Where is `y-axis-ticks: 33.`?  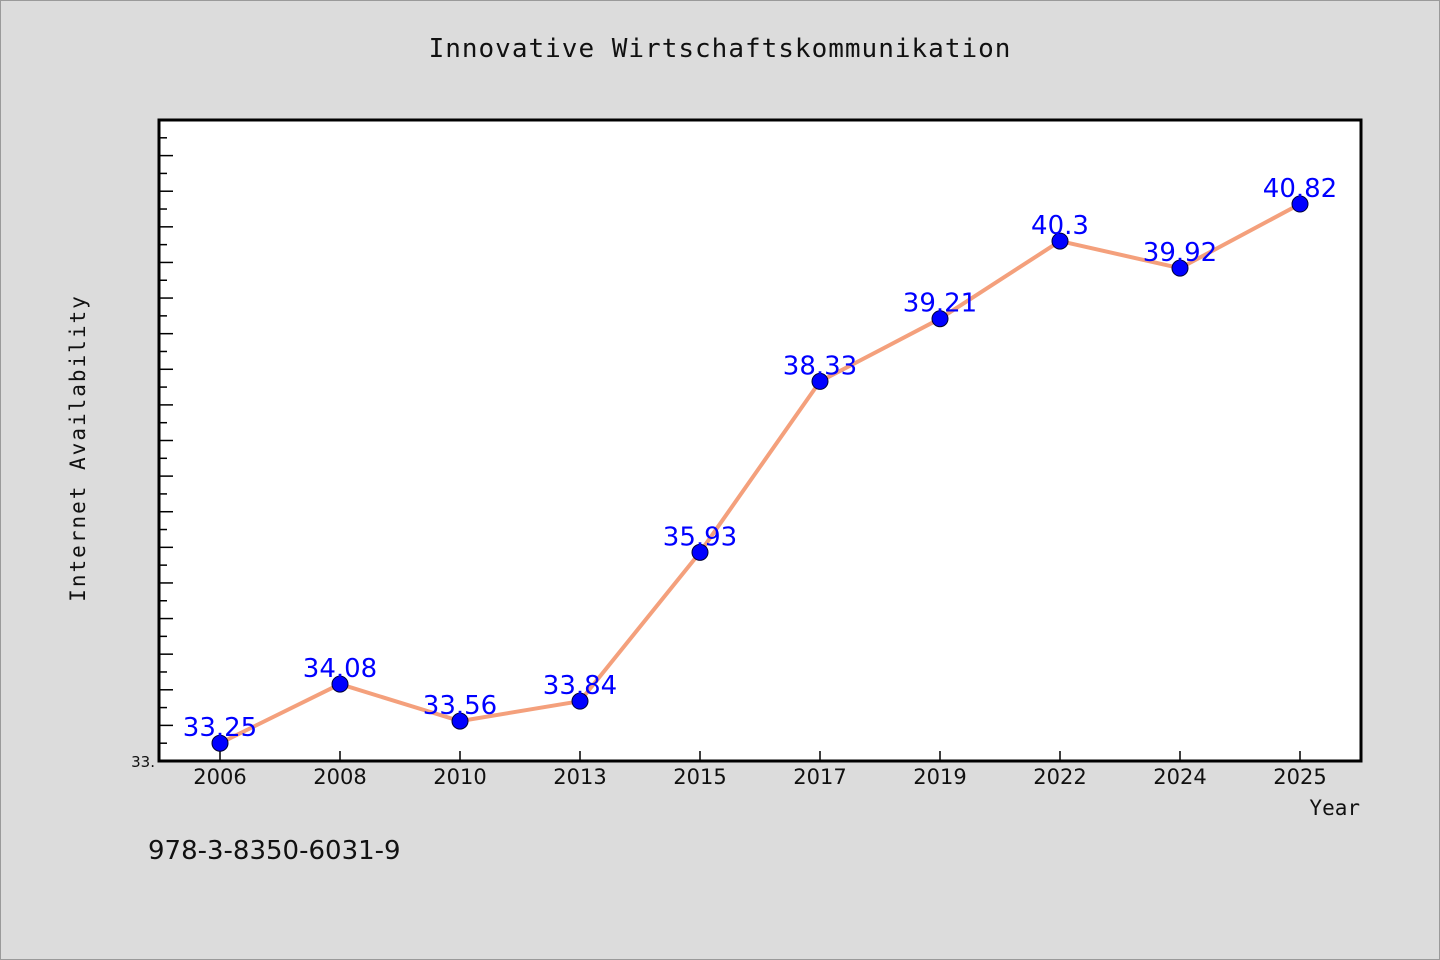 y-axis-ticks: 33. is located at coordinates (152, 454).